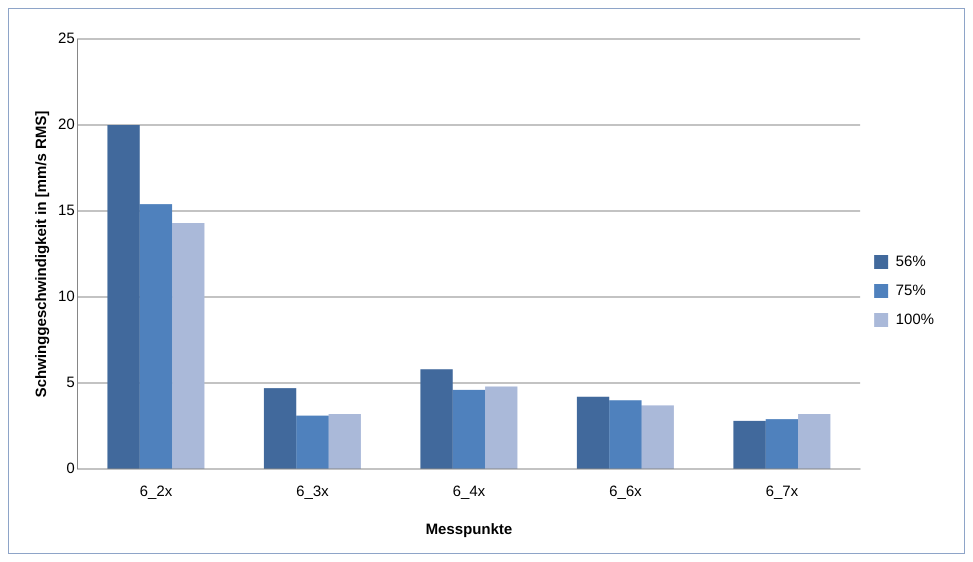  Describe the element at coordinates (915, 319) in the screenshot. I see `legend-label: 100%` at that location.